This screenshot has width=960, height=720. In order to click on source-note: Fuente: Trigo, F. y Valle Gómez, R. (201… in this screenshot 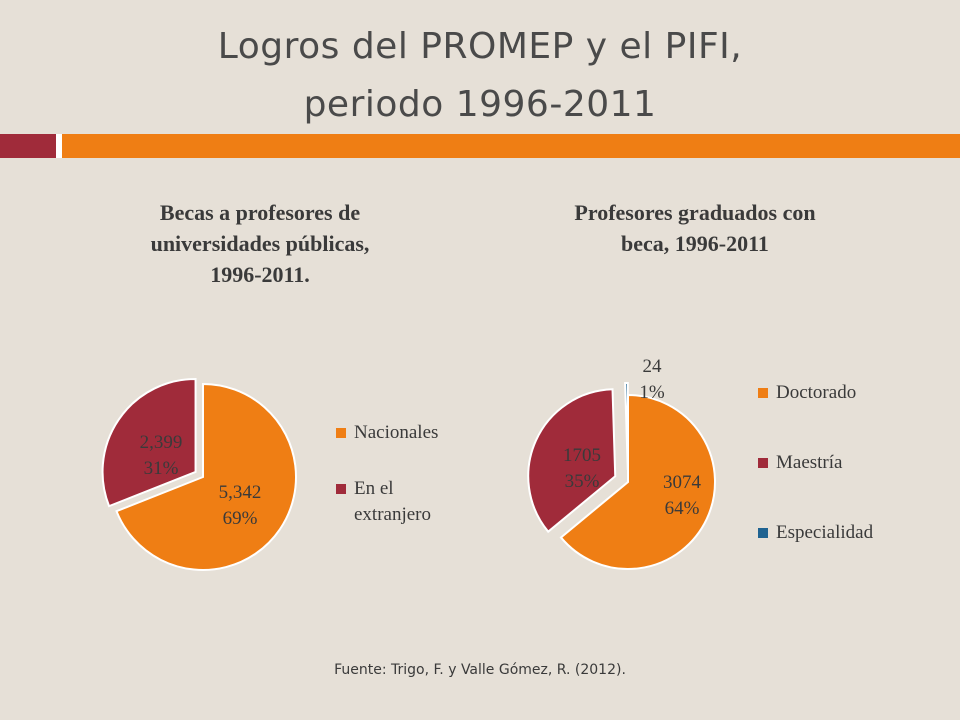, I will do `click(480, 670)`.